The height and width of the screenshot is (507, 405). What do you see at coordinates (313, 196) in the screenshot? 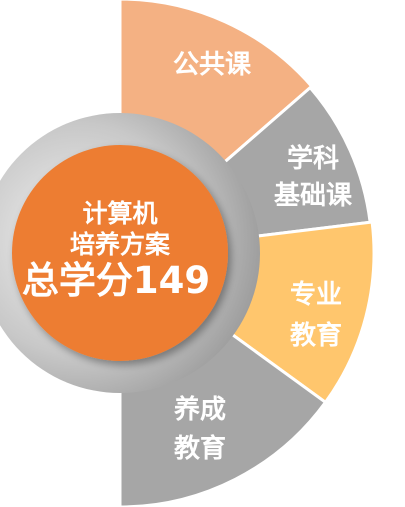
I see `segment-label-foundation-line2: 基础课` at bounding box center [313, 196].